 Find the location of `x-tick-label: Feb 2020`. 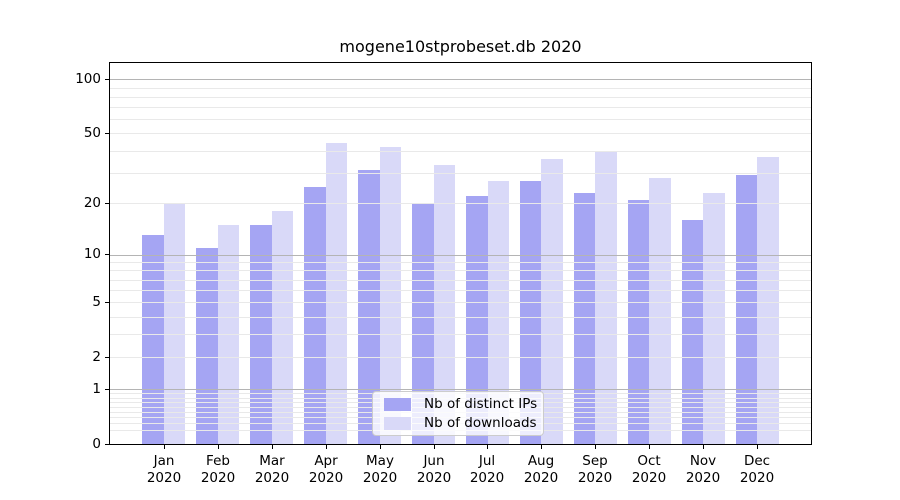

x-tick-label: Feb 2020 is located at coordinates (218, 469).